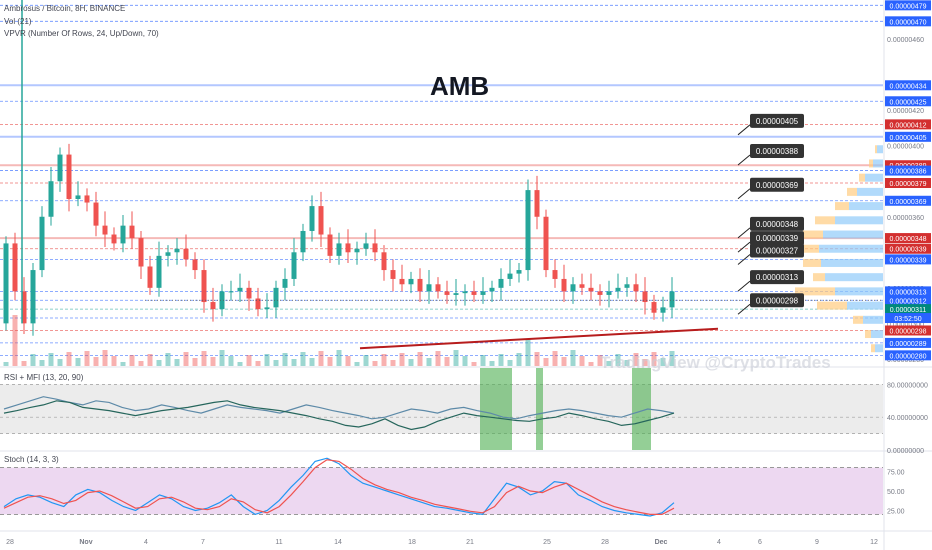  I want to click on price-label: 0.00000412, so click(908, 124).